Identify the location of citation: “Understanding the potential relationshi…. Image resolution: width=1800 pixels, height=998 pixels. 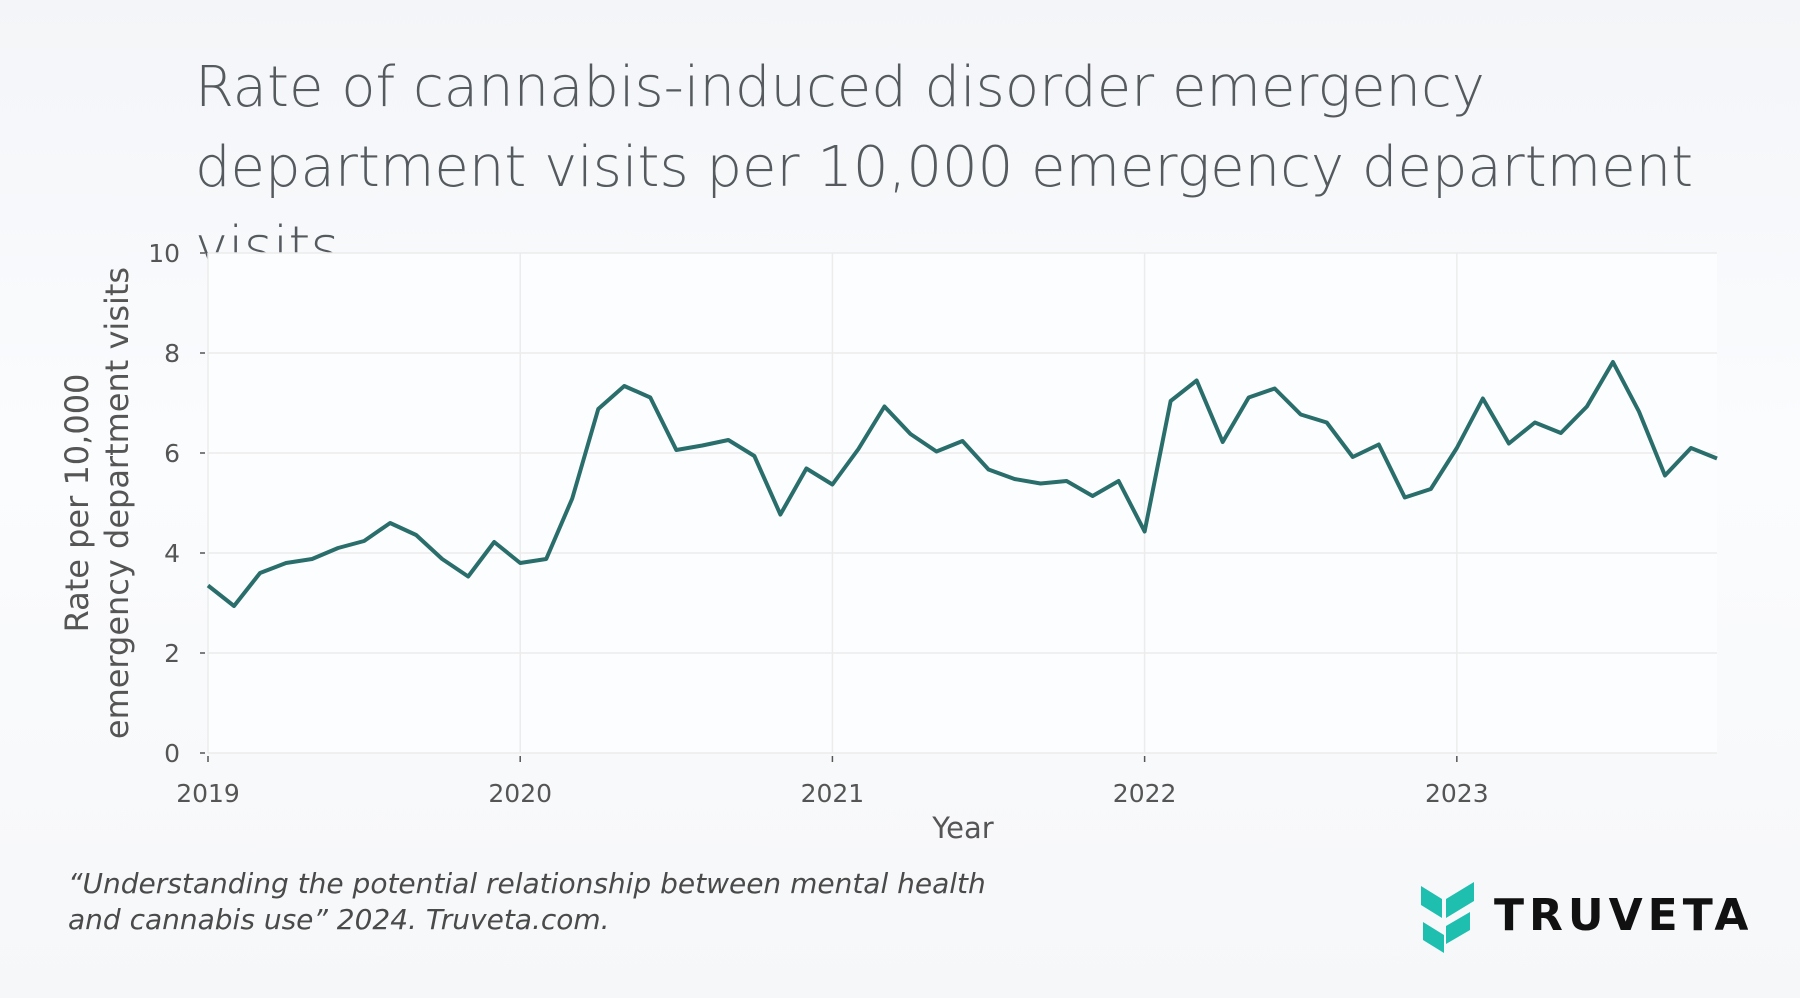
(527, 902).